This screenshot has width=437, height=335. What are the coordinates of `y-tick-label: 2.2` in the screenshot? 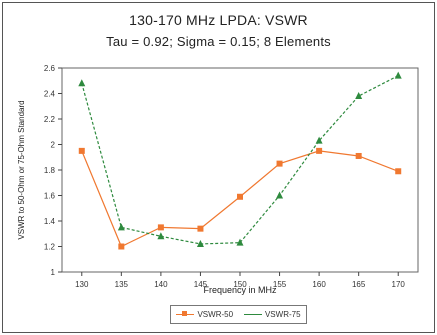 It's located at (50, 119).